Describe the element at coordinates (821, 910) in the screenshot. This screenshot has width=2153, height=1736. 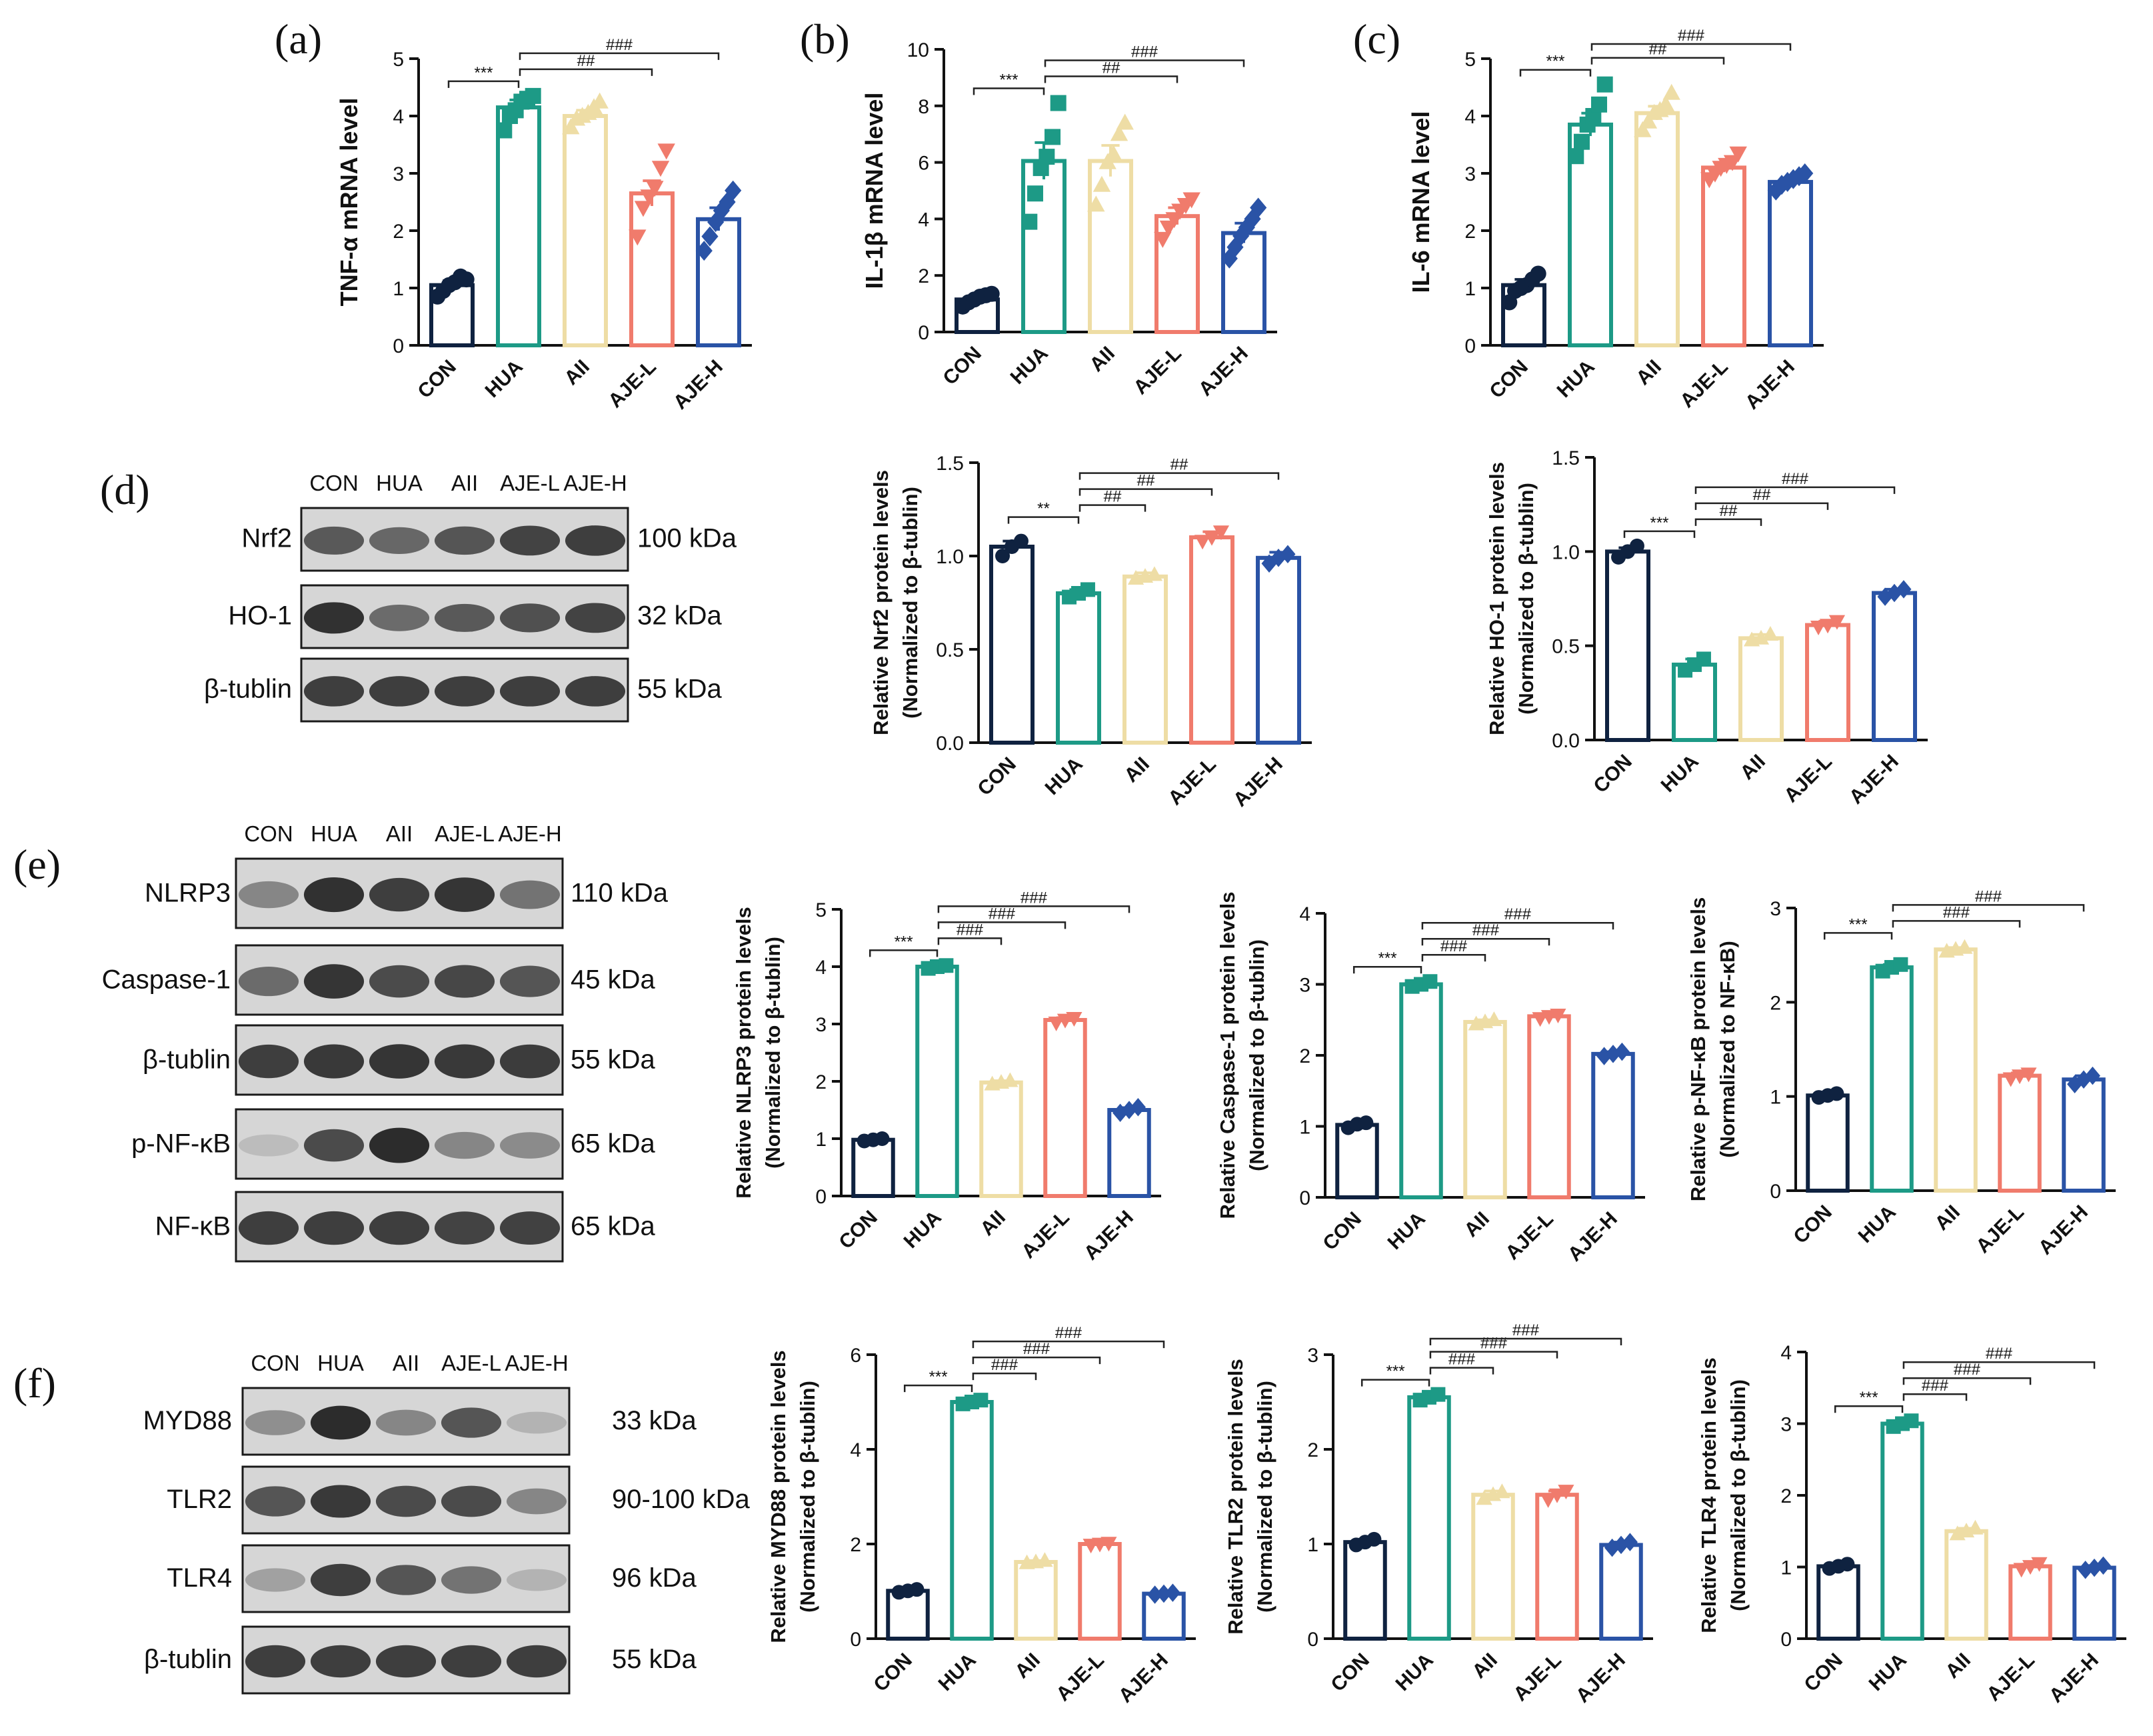
I see `y-tick-label: 5` at that location.